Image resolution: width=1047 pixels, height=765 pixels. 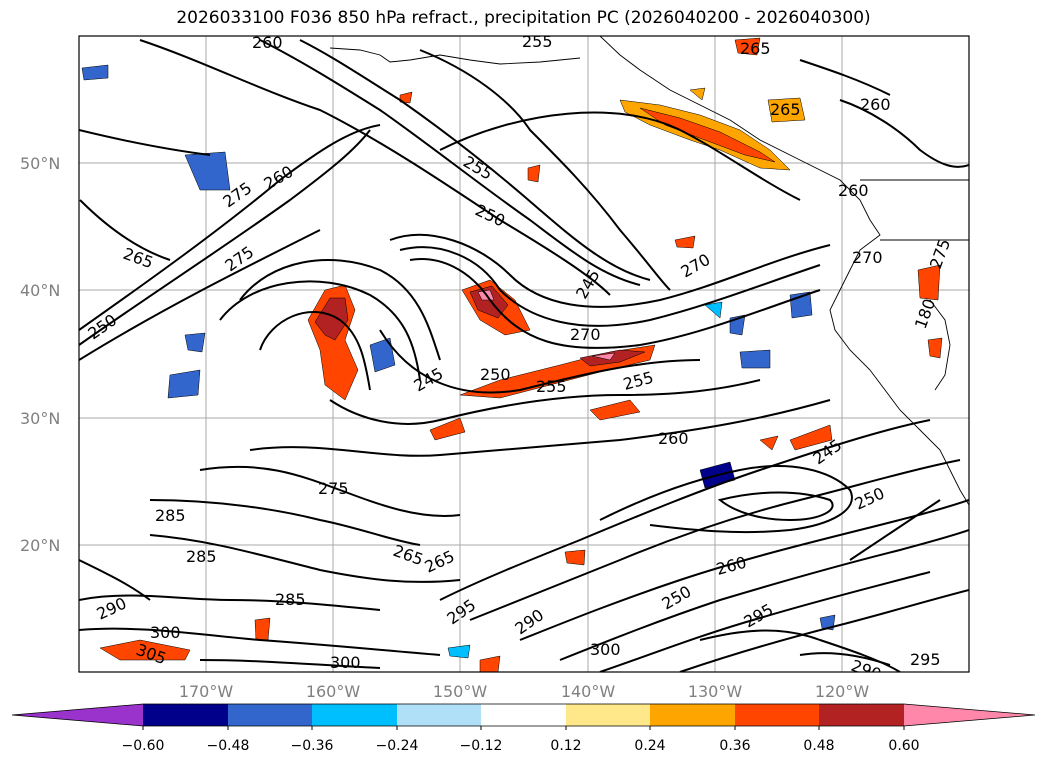 I want to click on colorbar-tick-label: 0.36, so click(x=734, y=746).